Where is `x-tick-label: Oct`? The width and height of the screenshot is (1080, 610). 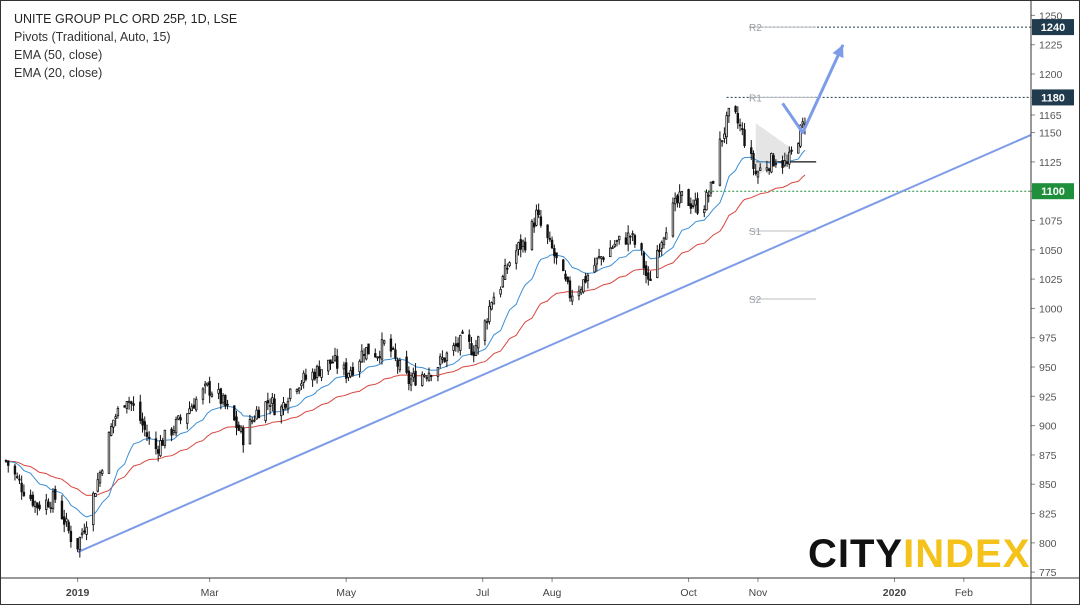 x-tick-label: Oct is located at coordinates (688, 593).